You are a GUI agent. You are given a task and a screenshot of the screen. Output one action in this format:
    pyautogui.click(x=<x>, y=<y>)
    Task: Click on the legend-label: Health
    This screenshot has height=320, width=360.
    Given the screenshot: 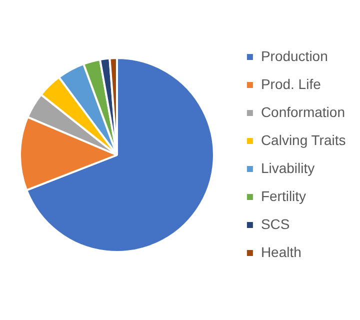 What is the action you would take?
    pyautogui.click(x=281, y=252)
    